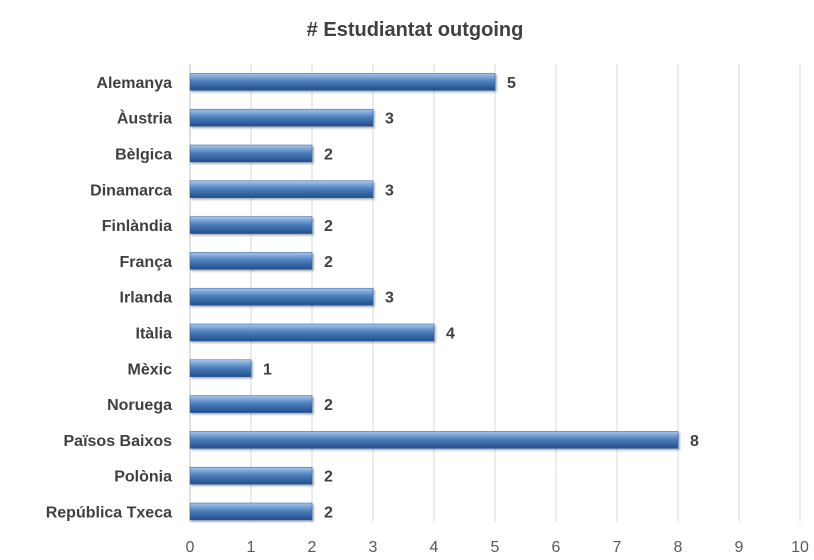  Describe the element at coordinates (434, 547) in the screenshot. I see `x-tick-label: 4` at that location.